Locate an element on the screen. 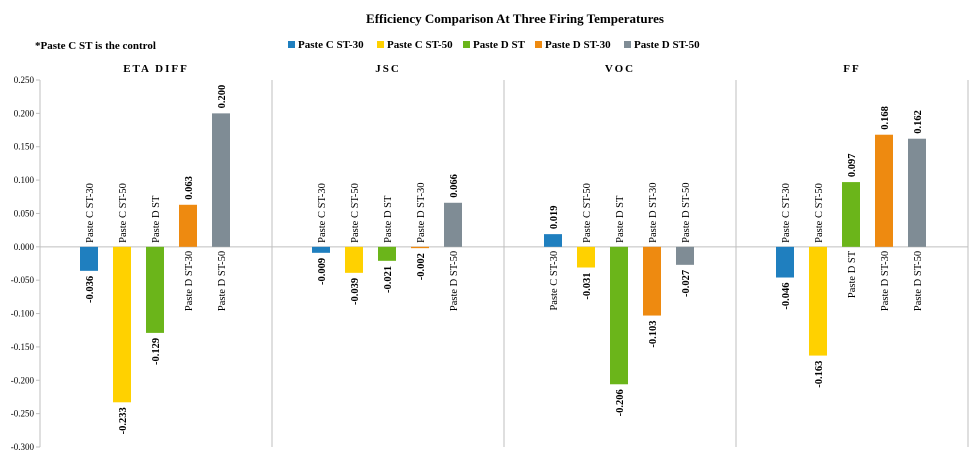  y-tick-label: -0.050 is located at coordinates (23, 280).